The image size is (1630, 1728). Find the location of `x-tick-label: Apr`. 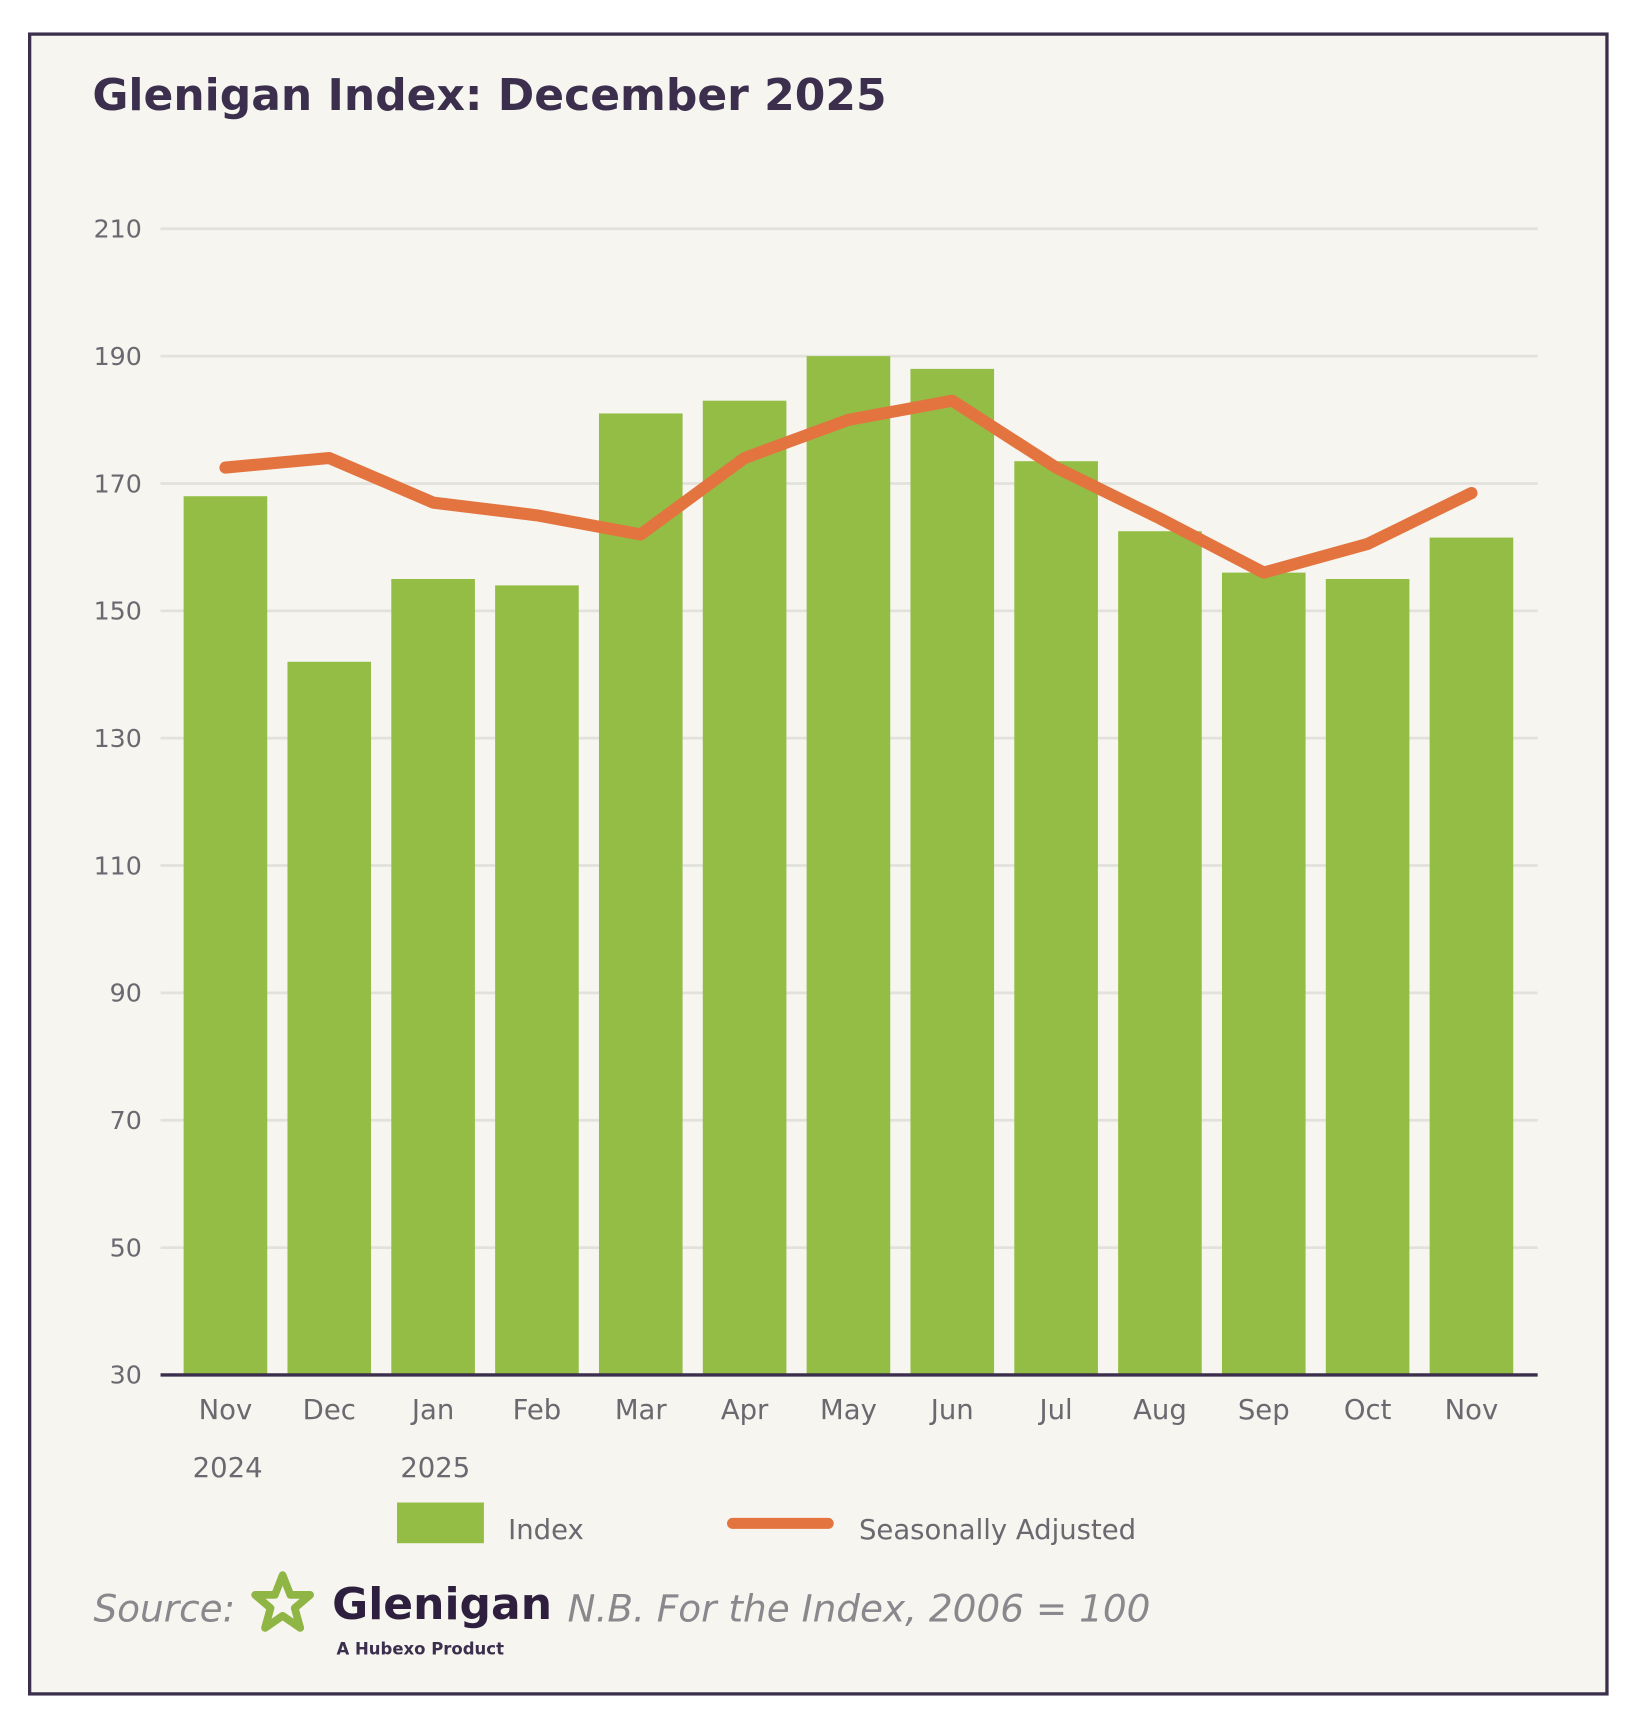

x-tick-label: Apr is located at coordinates (745, 1410).